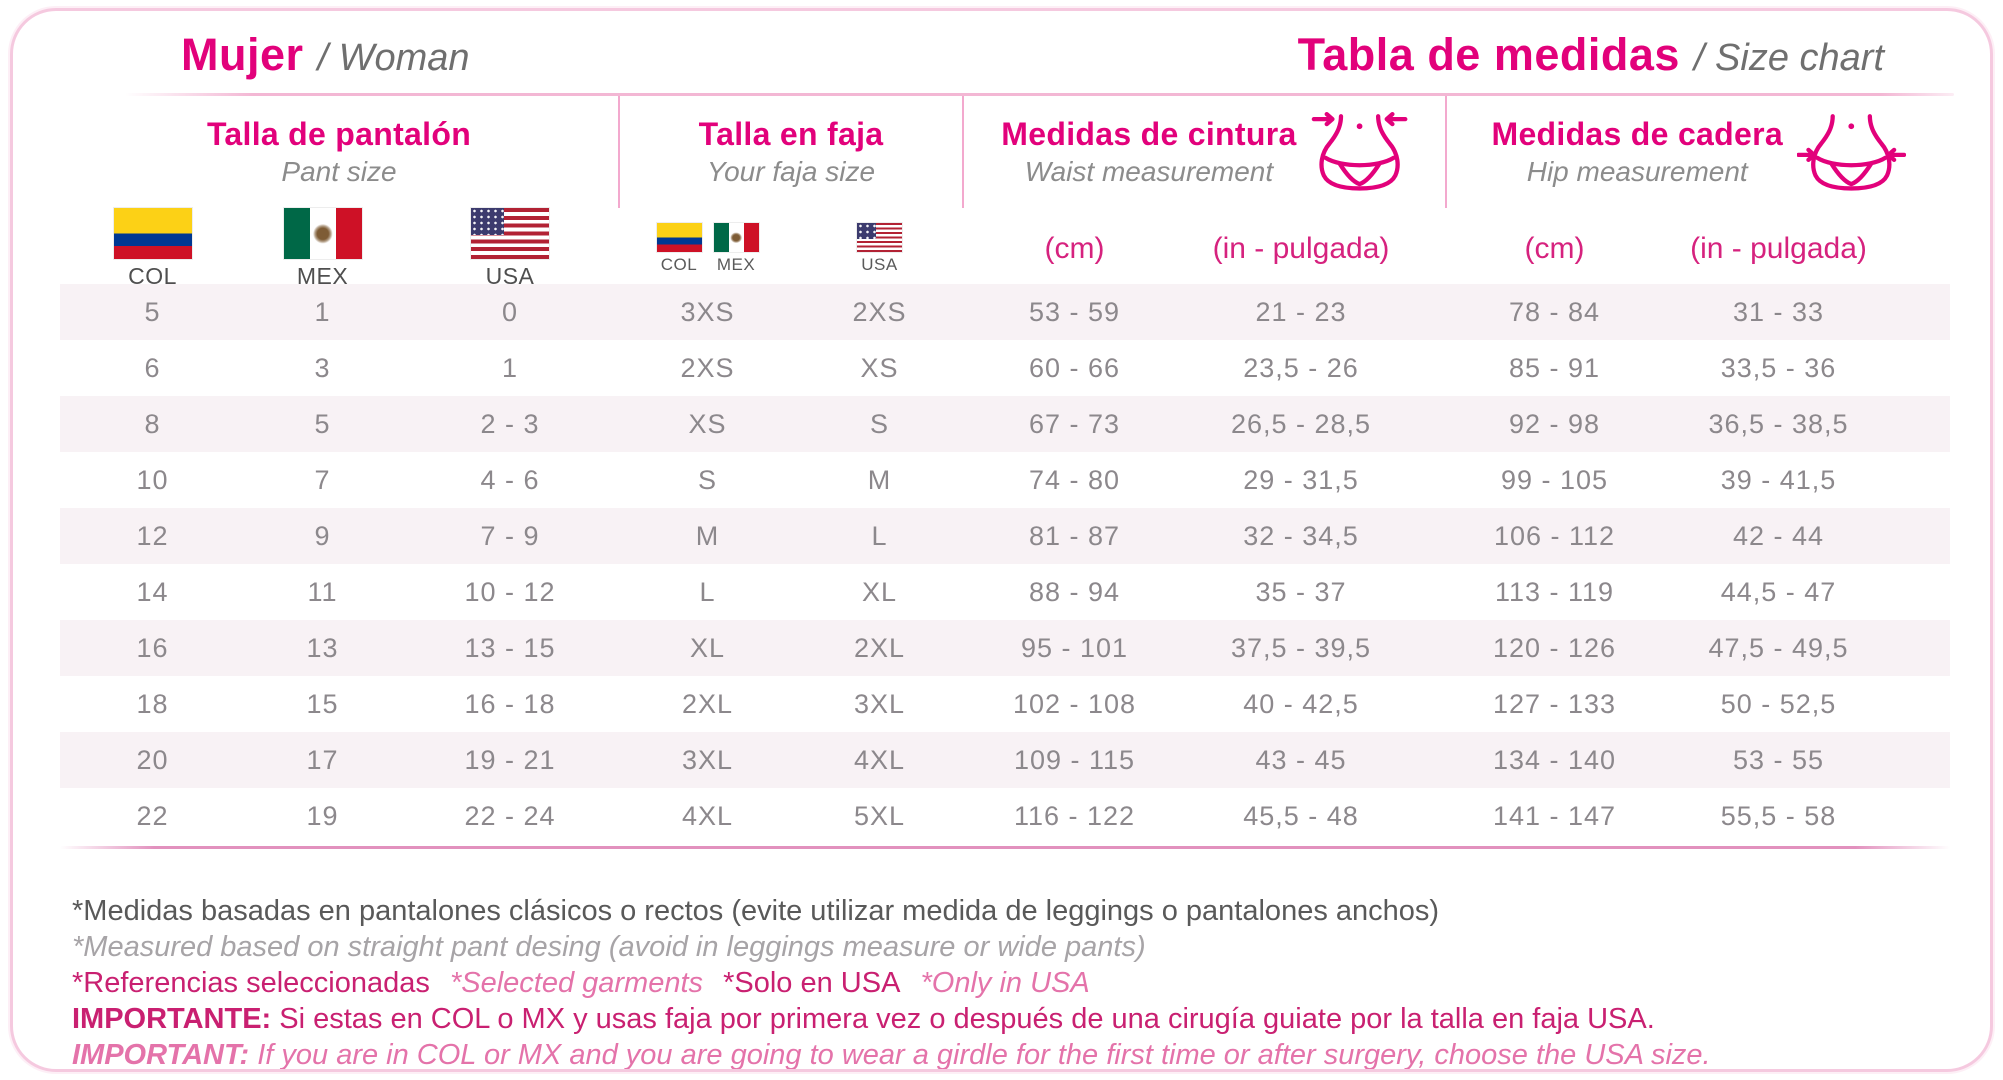 This screenshot has width=2003, height=1080. Describe the element at coordinates (1074, 703) in the screenshot. I see `cell-waist-cm: 102 - 108` at that location.